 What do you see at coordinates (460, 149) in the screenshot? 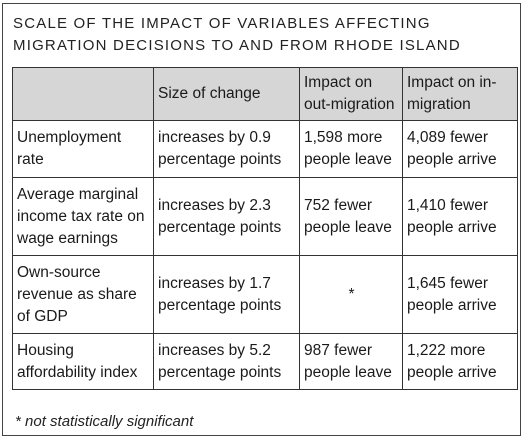
I see `cell-in-migration: 4,089 fewer people arrive` at bounding box center [460, 149].